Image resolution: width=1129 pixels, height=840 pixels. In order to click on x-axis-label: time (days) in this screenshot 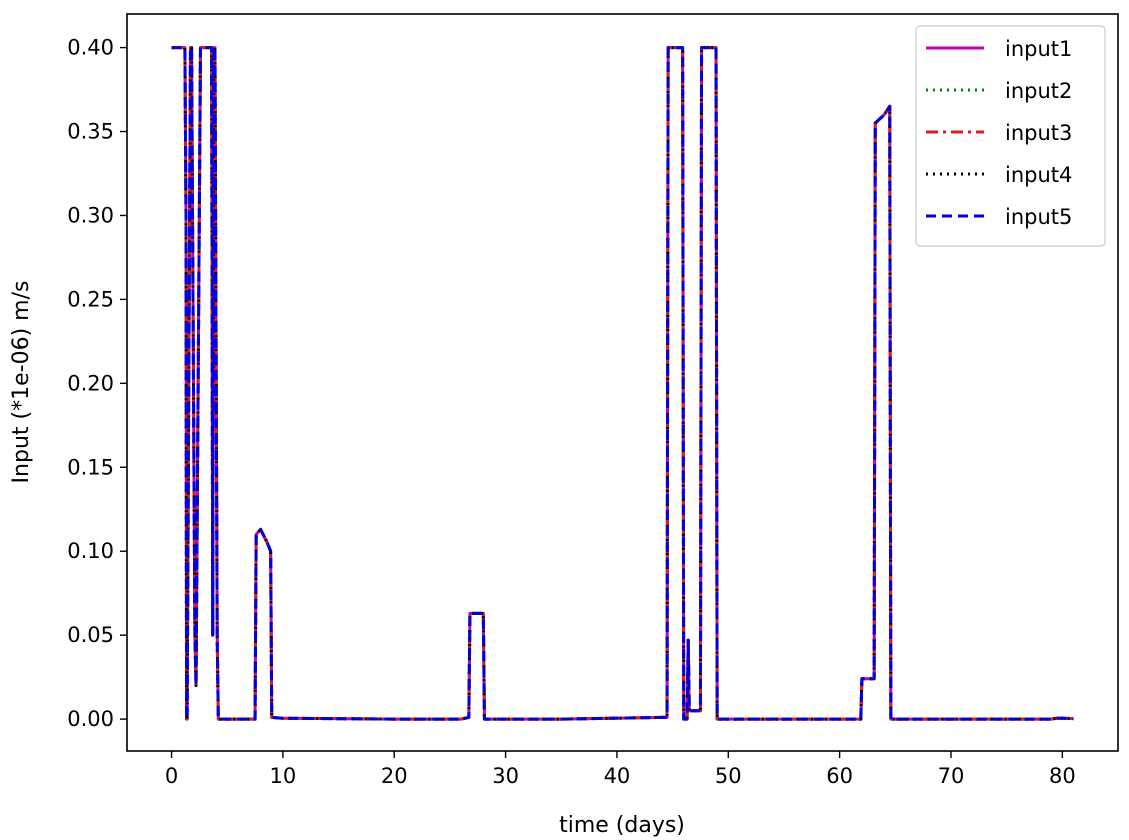, I will do `click(622, 825)`.